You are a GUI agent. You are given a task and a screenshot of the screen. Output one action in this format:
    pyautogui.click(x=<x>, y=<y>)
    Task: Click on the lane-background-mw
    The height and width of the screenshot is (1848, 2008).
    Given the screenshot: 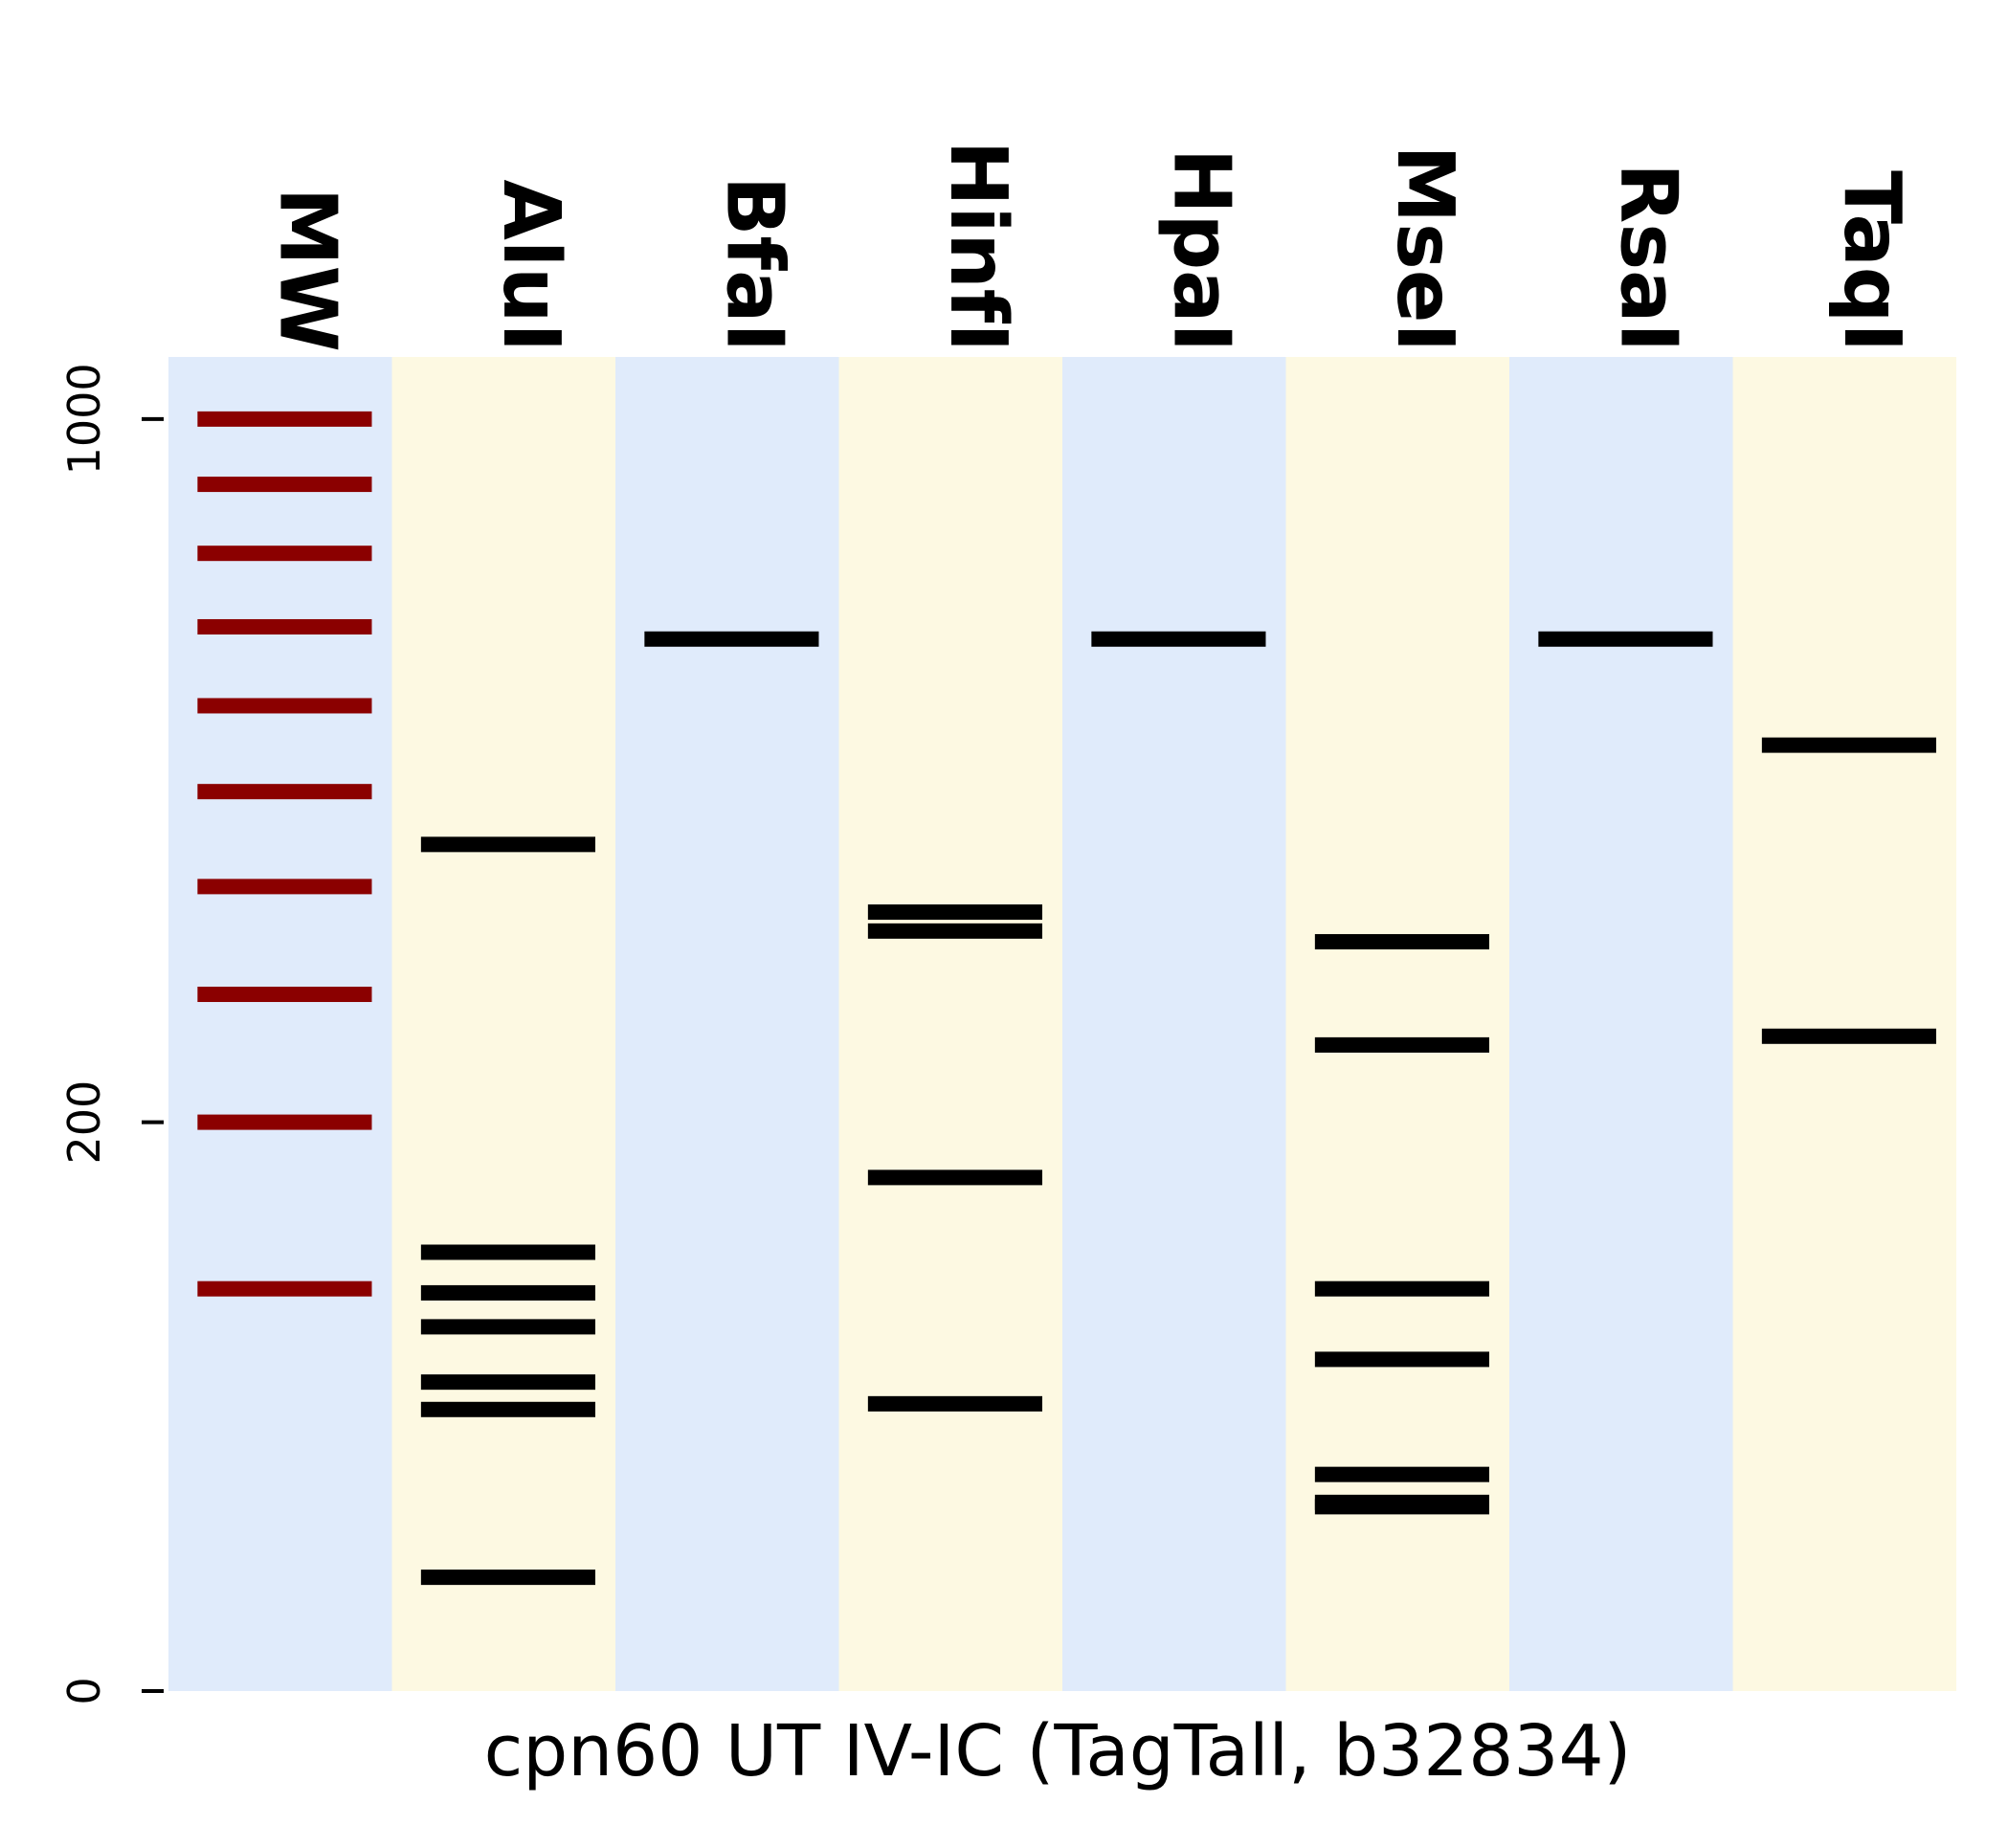 What is the action you would take?
    pyautogui.click(x=280, y=1024)
    